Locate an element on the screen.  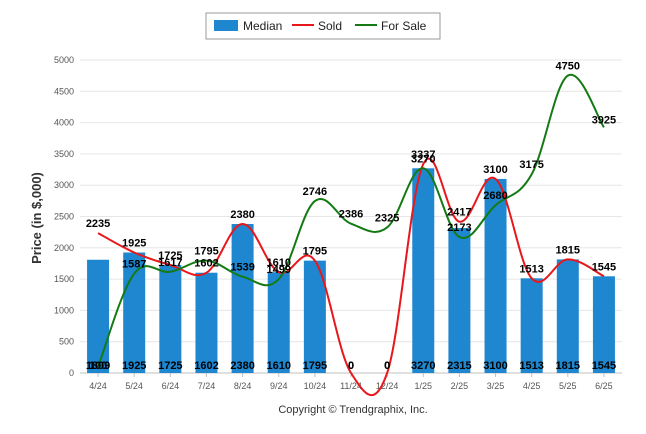
median-value-label: 1795 is located at coordinates (315, 366).